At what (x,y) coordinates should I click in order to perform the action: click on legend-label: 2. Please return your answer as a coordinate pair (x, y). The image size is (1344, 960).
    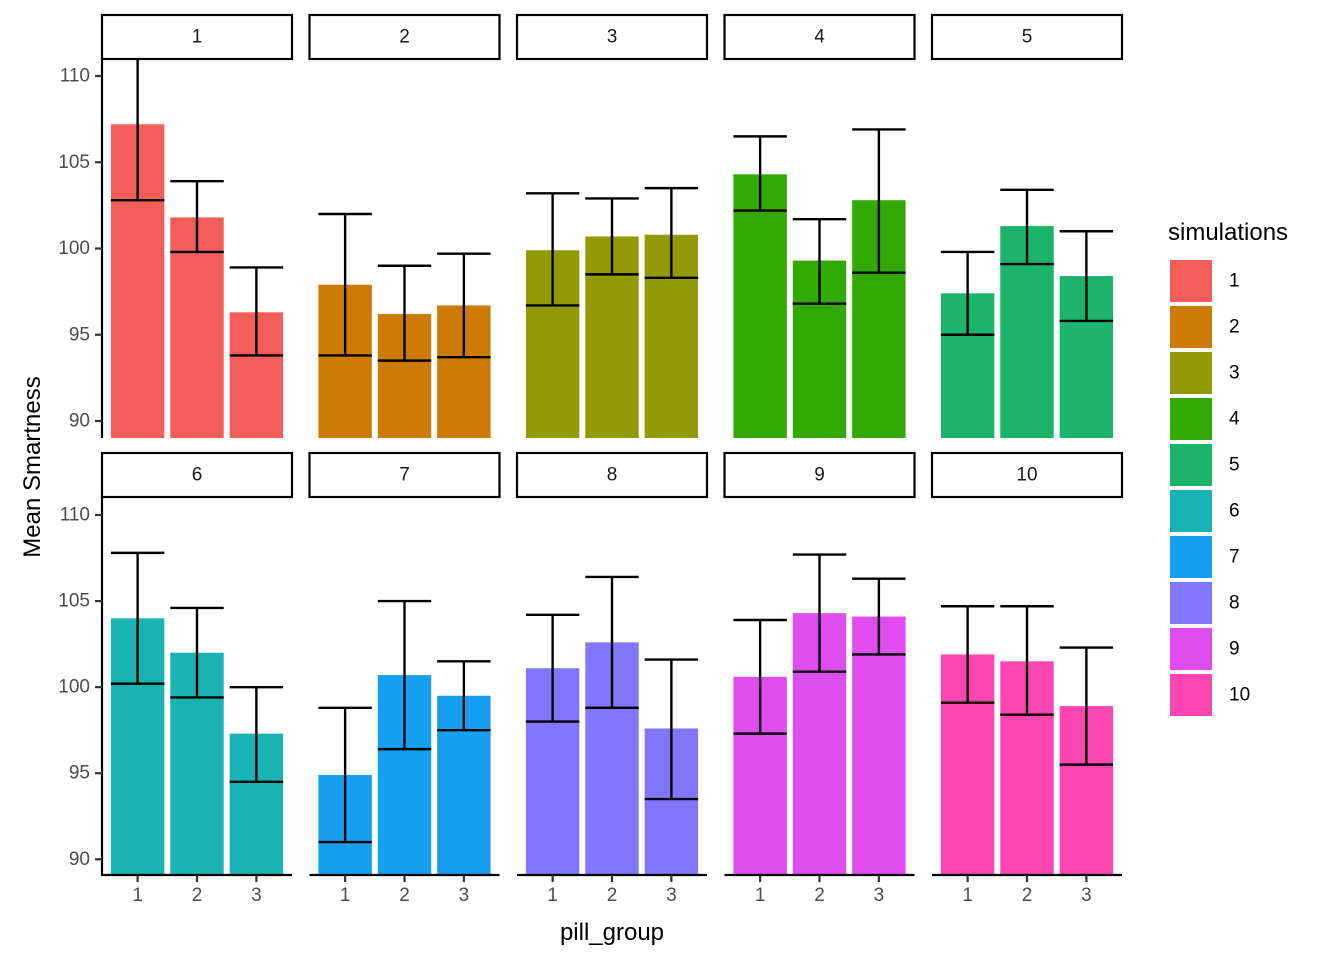
    Looking at the image, I should click on (1234, 327).